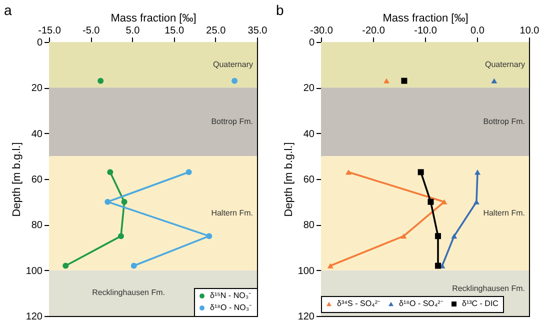 The width and height of the screenshot is (550, 329). Describe the element at coordinates (133, 31) in the screenshot. I see `x-tick-label: 5.0` at that location.